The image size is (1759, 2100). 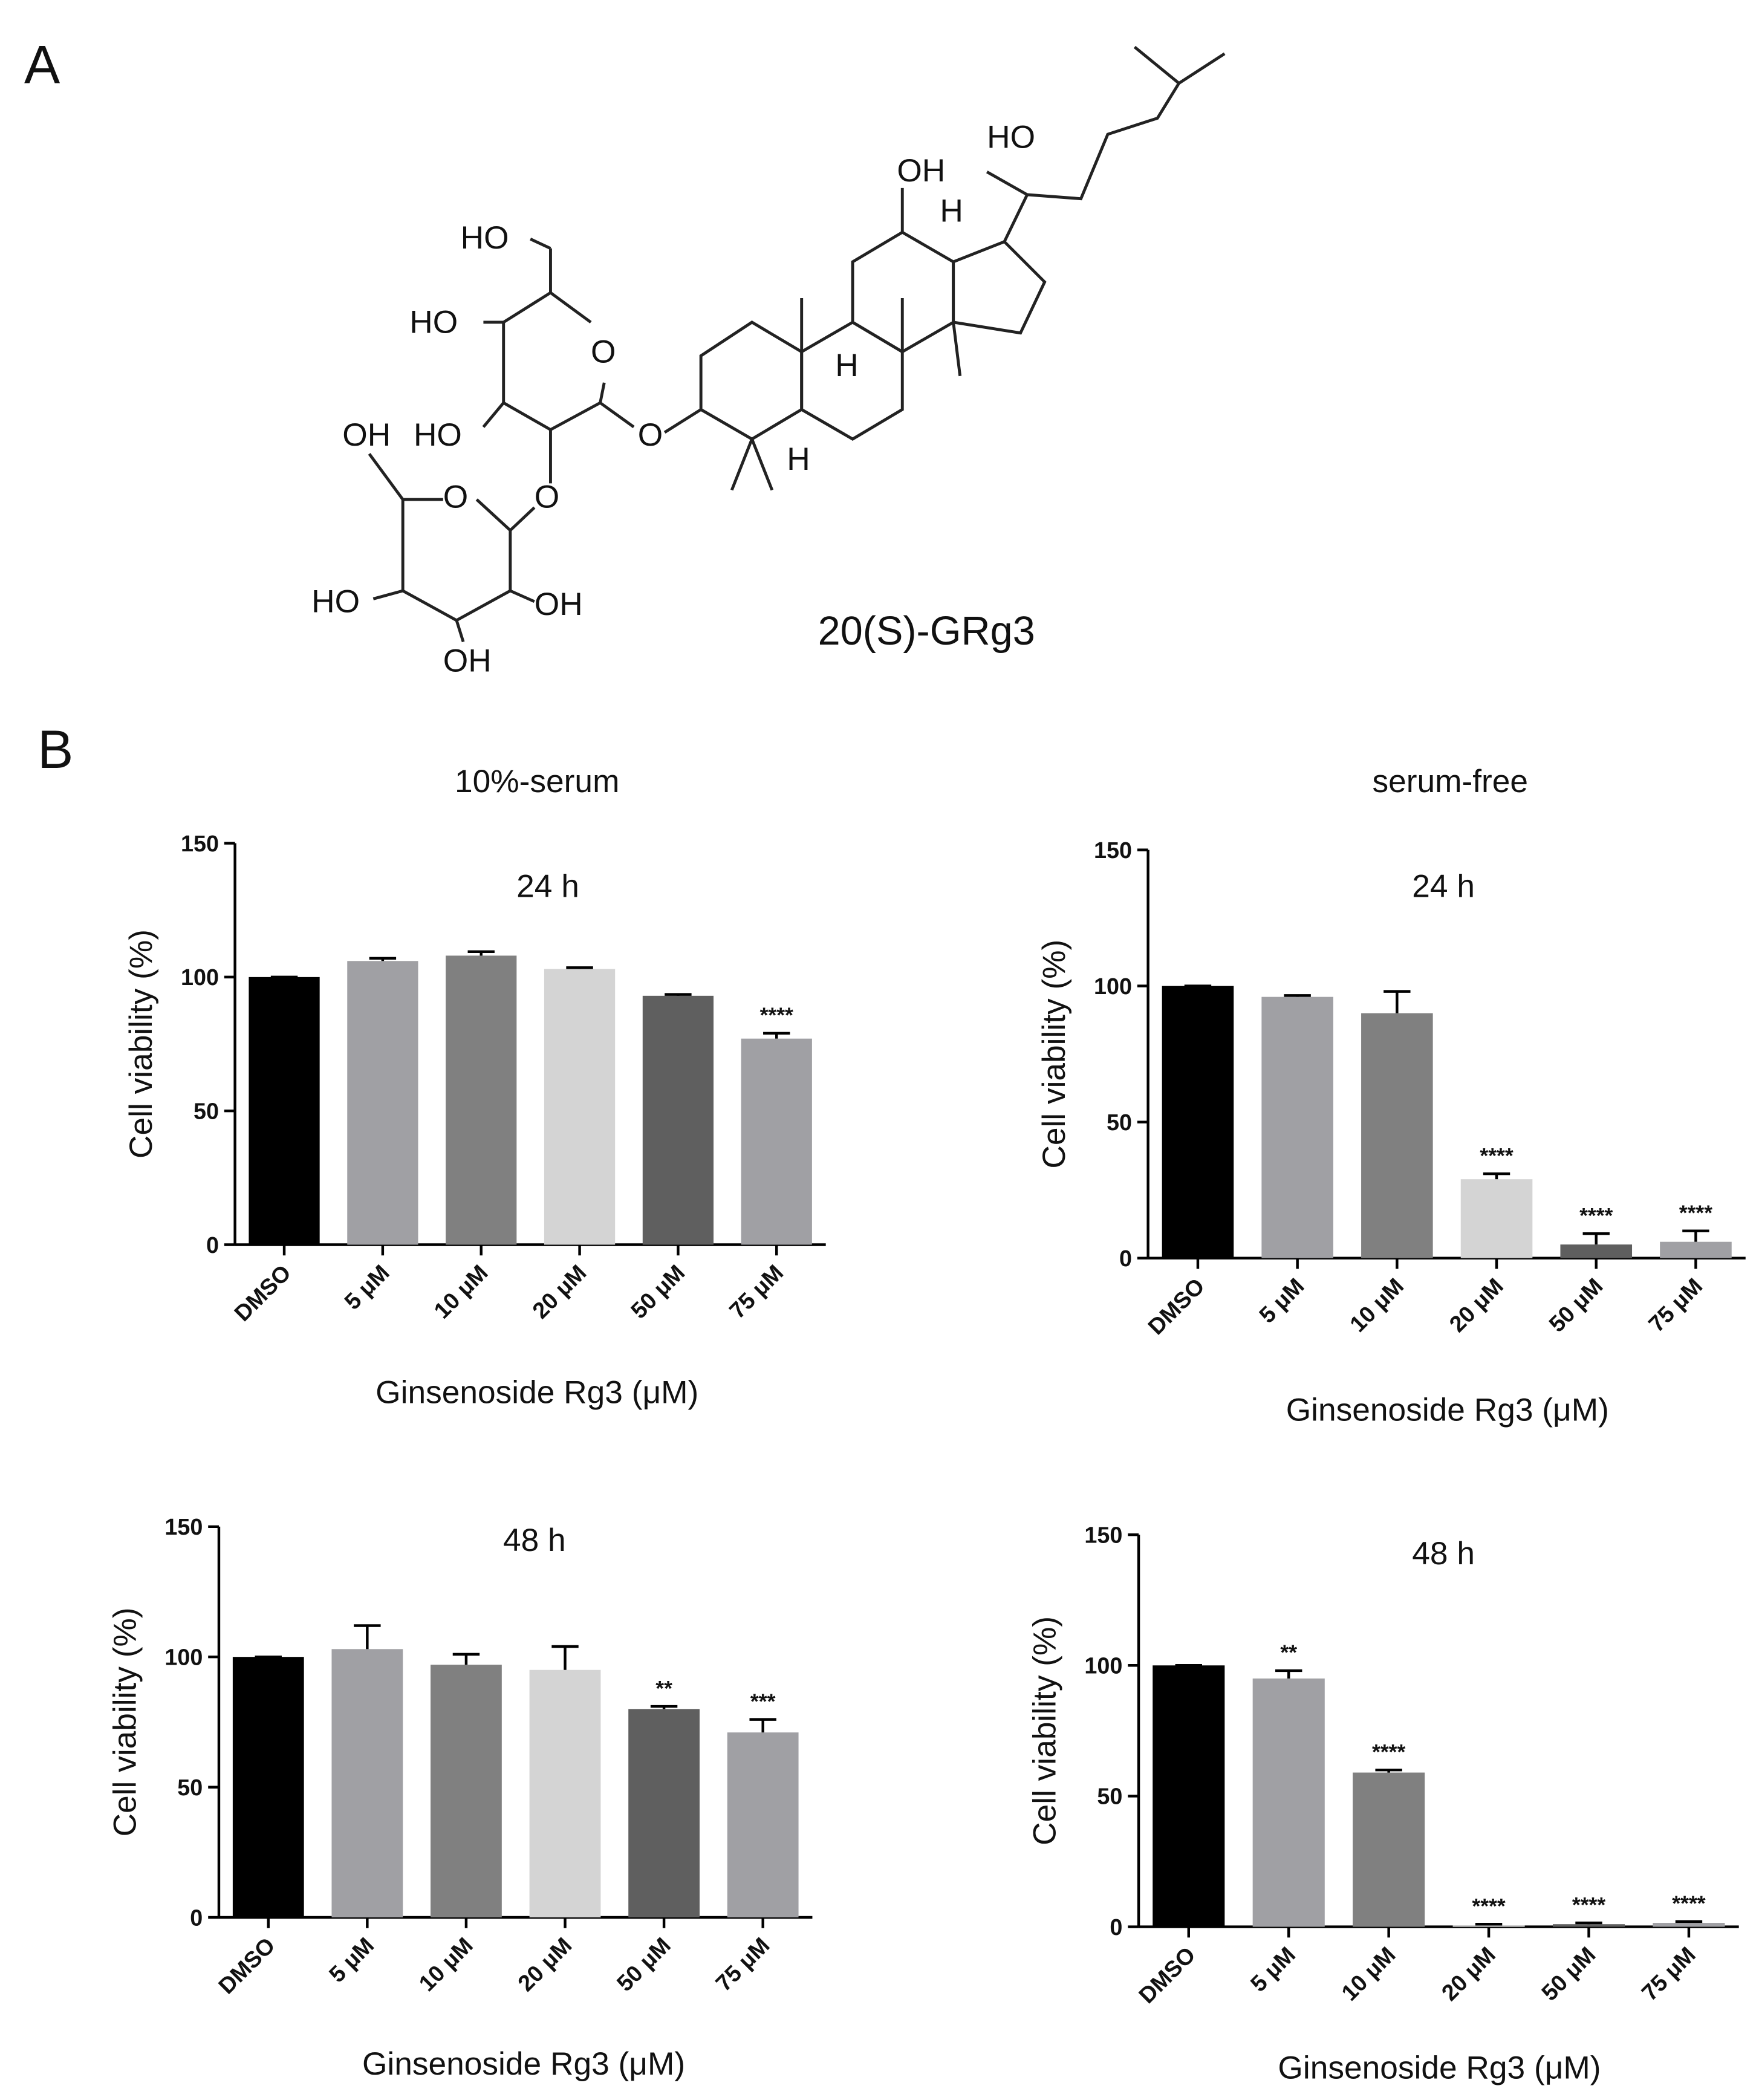 I want to click on significance-label: **, so click(x=663, y=1688).